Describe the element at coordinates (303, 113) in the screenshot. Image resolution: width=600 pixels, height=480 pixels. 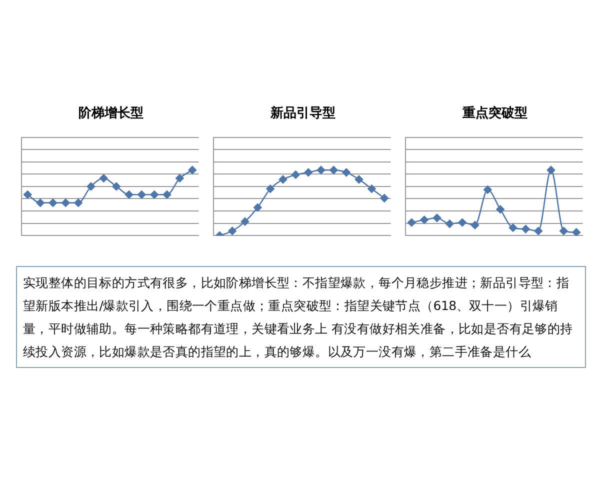
I see `chart-title: 新品引导型` at that location.